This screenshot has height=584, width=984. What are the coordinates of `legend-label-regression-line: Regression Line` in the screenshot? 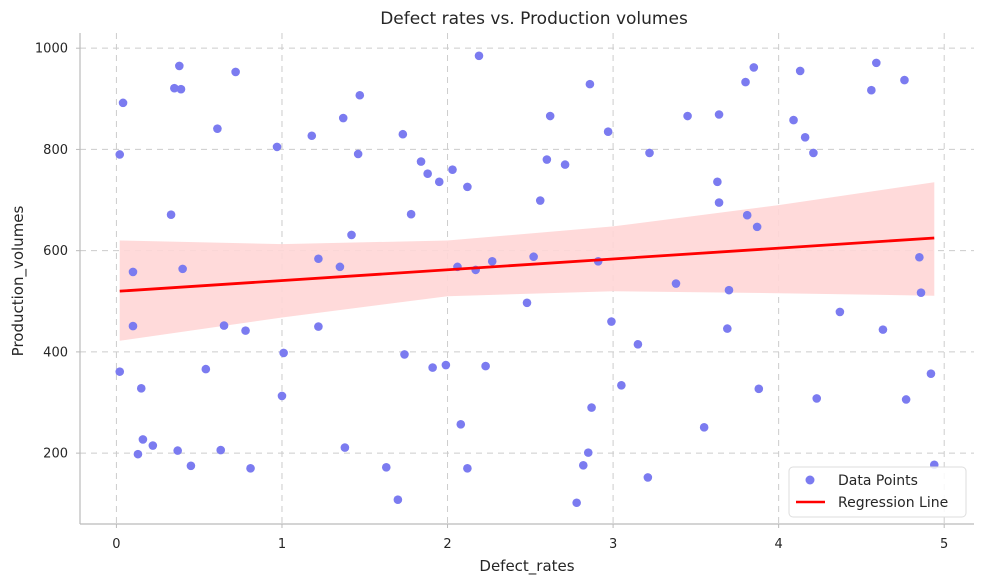 It's located at (893, 503).